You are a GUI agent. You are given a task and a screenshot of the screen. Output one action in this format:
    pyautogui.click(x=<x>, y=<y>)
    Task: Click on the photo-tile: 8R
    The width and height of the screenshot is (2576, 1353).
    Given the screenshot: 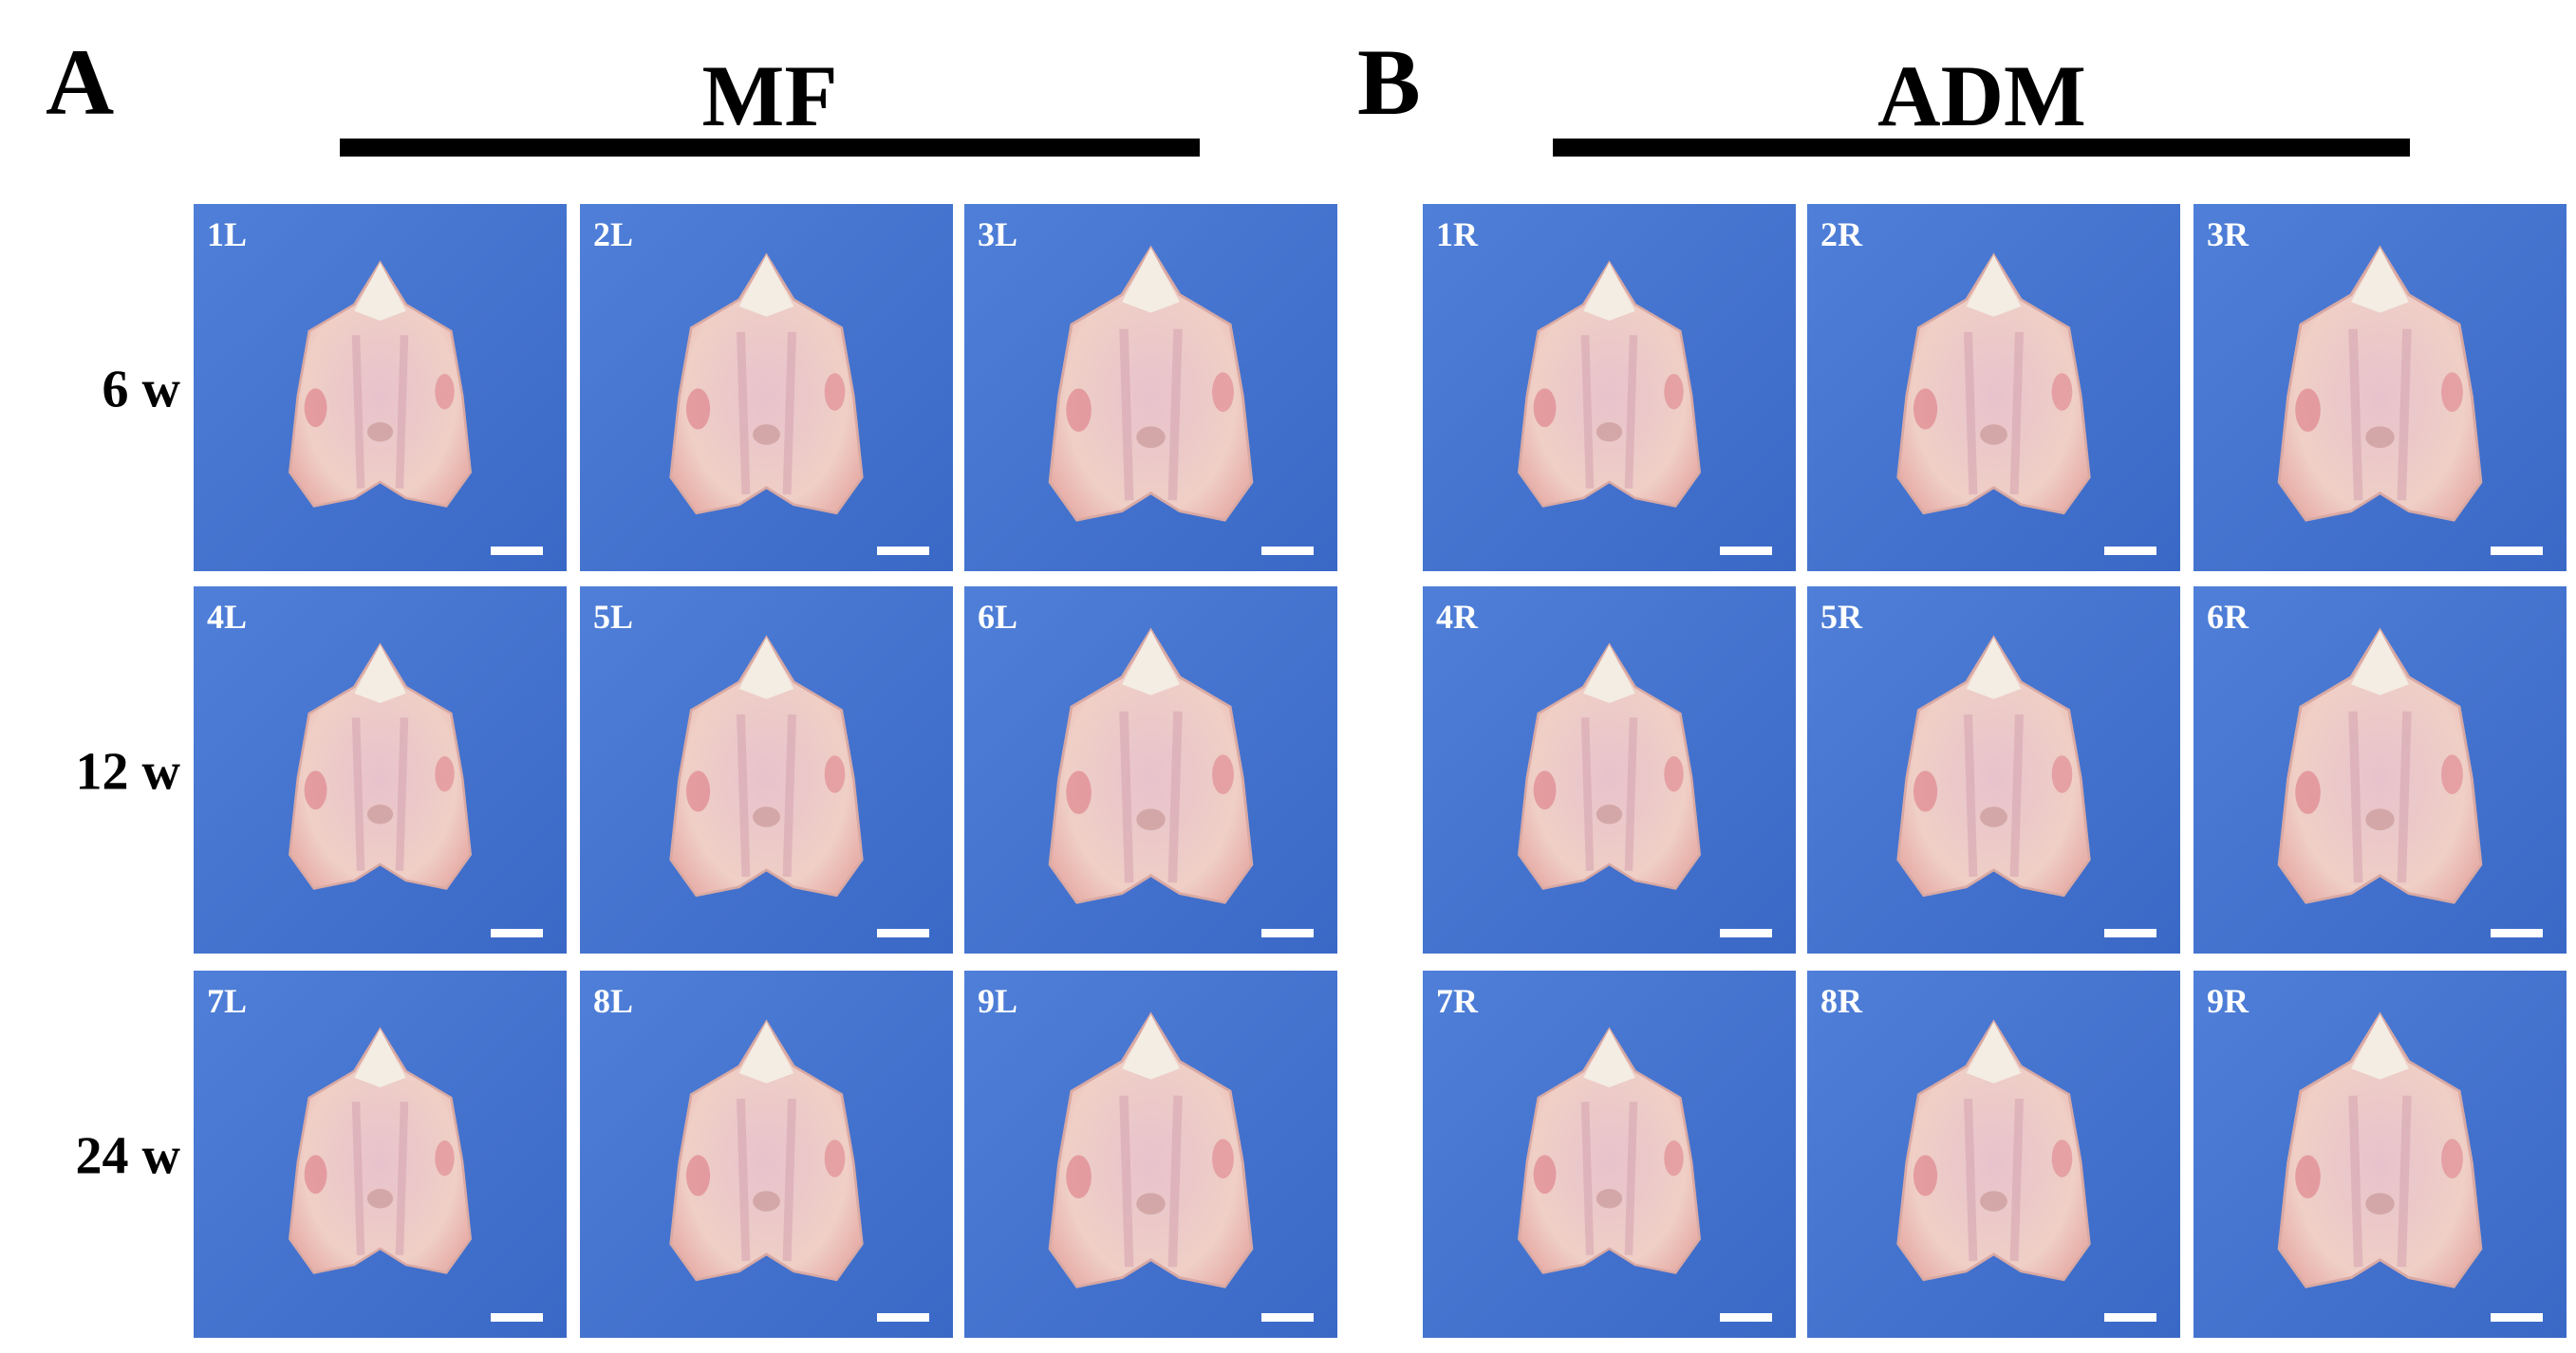 What is the action you would take?
    pyautogui.click(x=1994, y=1154)
    